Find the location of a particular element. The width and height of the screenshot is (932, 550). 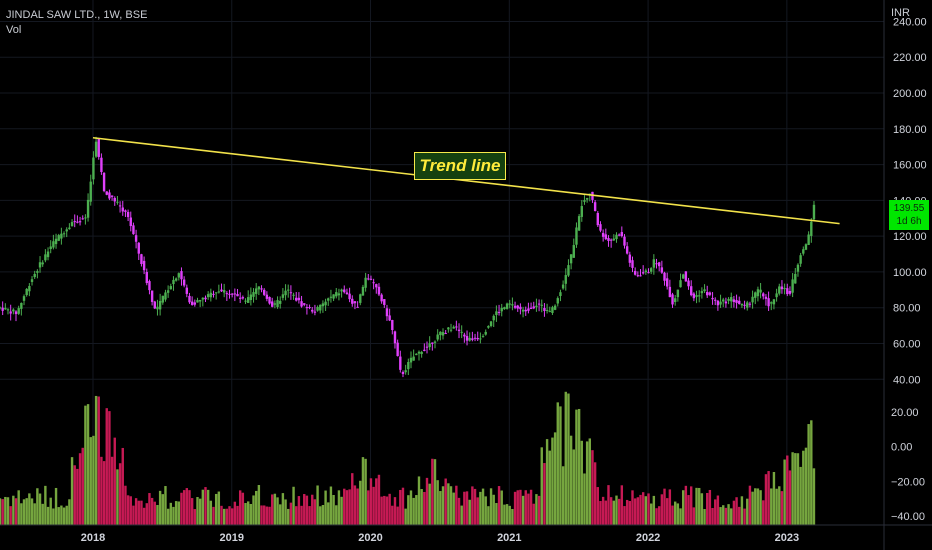

time-tick-label: 2022 is located at coordinates (648, 538).